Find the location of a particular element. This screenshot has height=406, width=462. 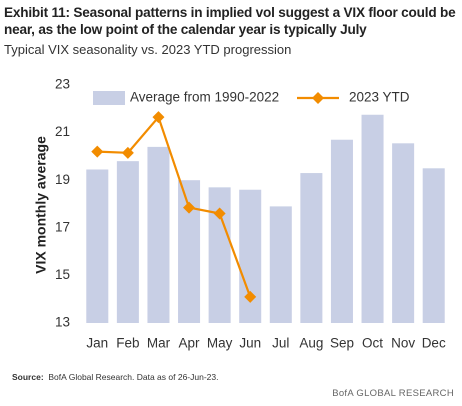

footer: BofA GLOBAL RESEARCH is located at coordinates (393, 393).